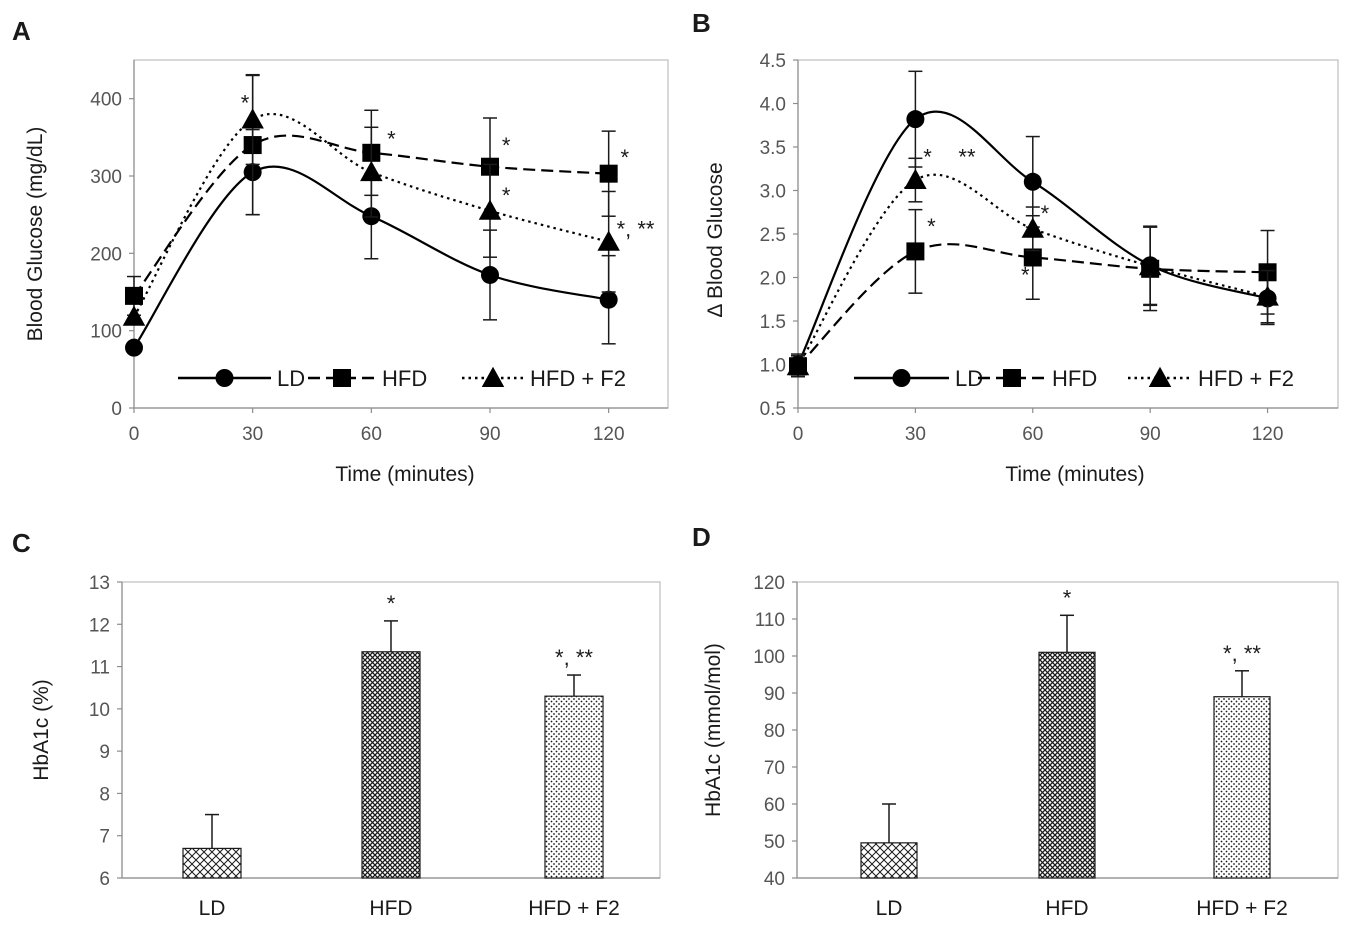  Describe the element at coordinates (21, 543) in the screenshot. I see `panel-letter: C` at that location.